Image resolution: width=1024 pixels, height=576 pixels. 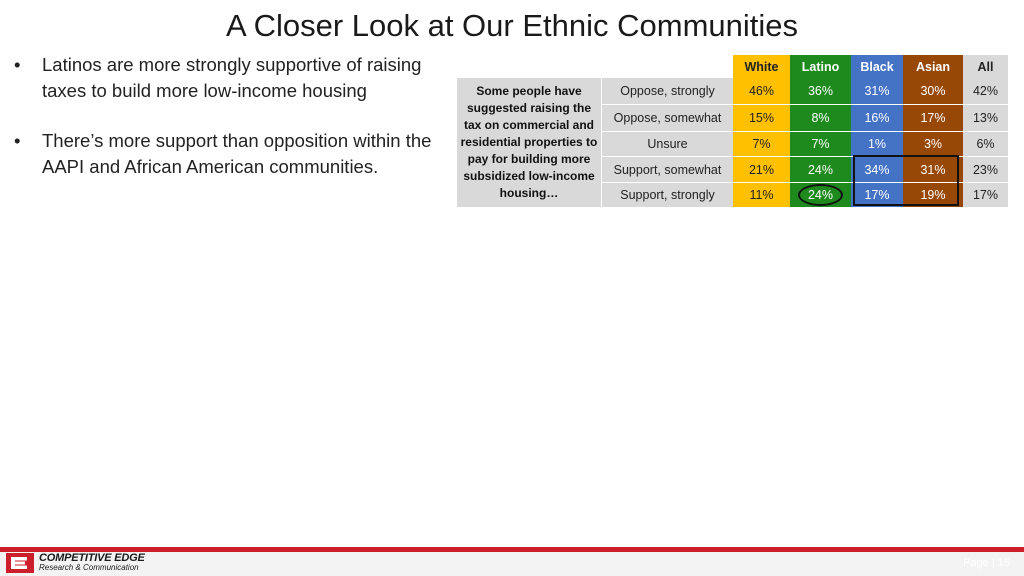 What do you see at coordinates (761, 118) in the screenshot?
I see `table-cell: 15%` at bounding box center [761, 118].